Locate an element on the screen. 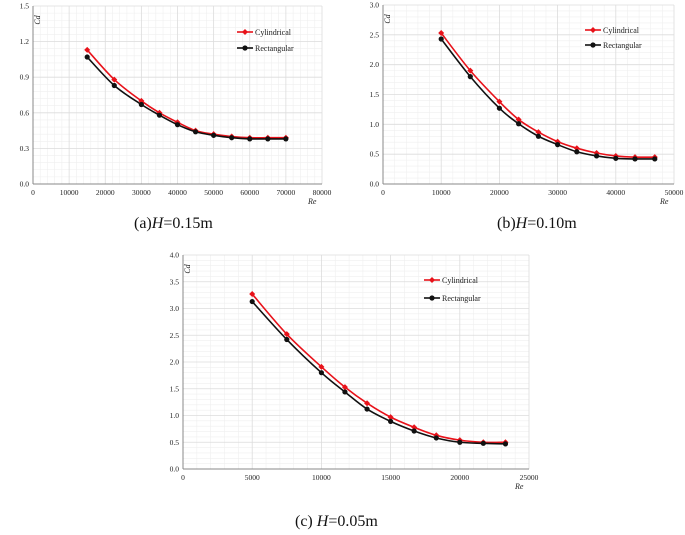  caption-b-value: =0.10m is located at coordinates (552, 223).